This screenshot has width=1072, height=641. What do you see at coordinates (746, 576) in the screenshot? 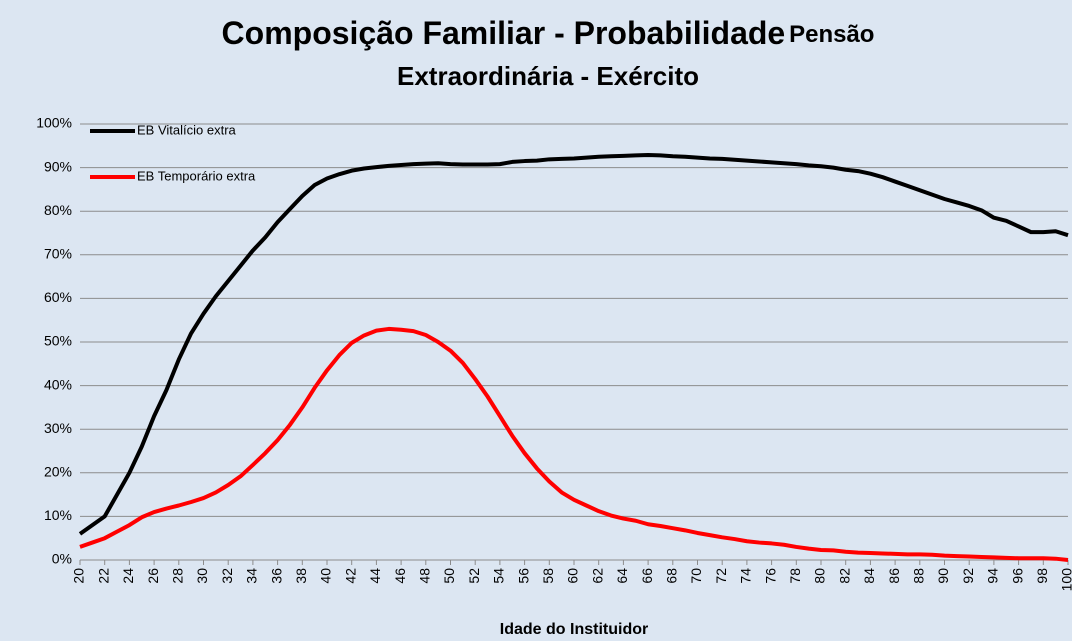
I see `x-tick-label: 74` at bounding box center [746, 576].